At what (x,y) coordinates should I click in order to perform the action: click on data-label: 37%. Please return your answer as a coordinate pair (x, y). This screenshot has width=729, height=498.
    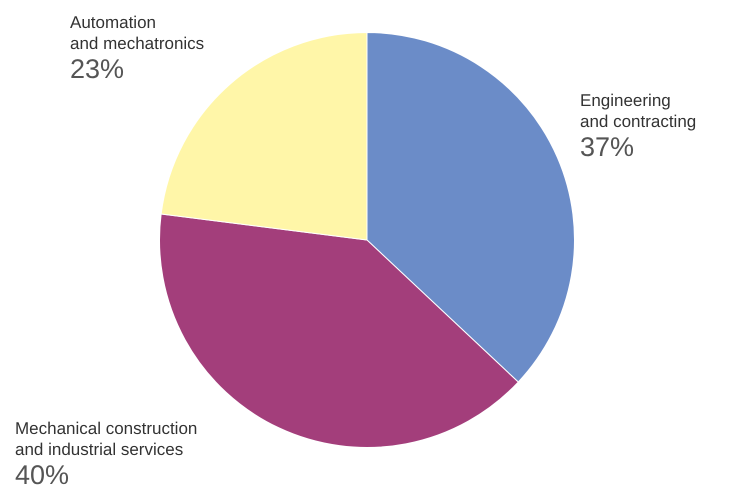
    Looking at the image, I should click on (608, 147).